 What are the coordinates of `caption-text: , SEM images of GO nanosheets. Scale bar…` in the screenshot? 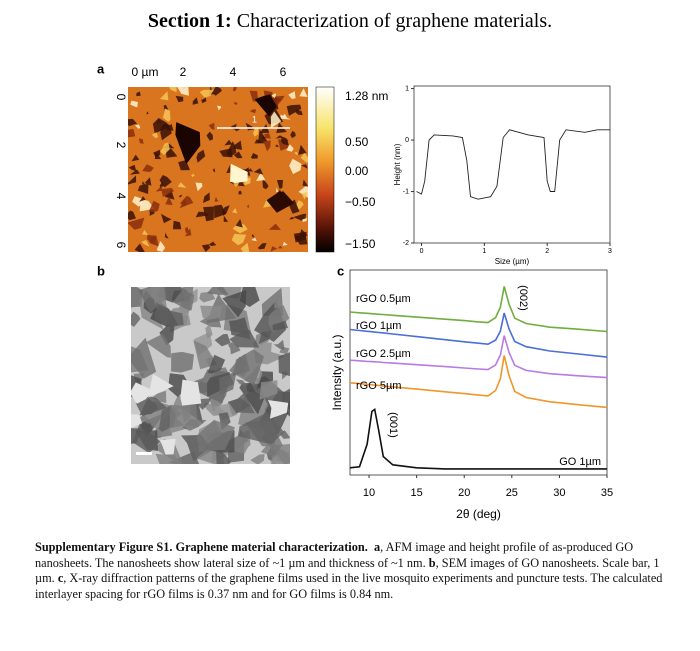 It's located at (349, 570).